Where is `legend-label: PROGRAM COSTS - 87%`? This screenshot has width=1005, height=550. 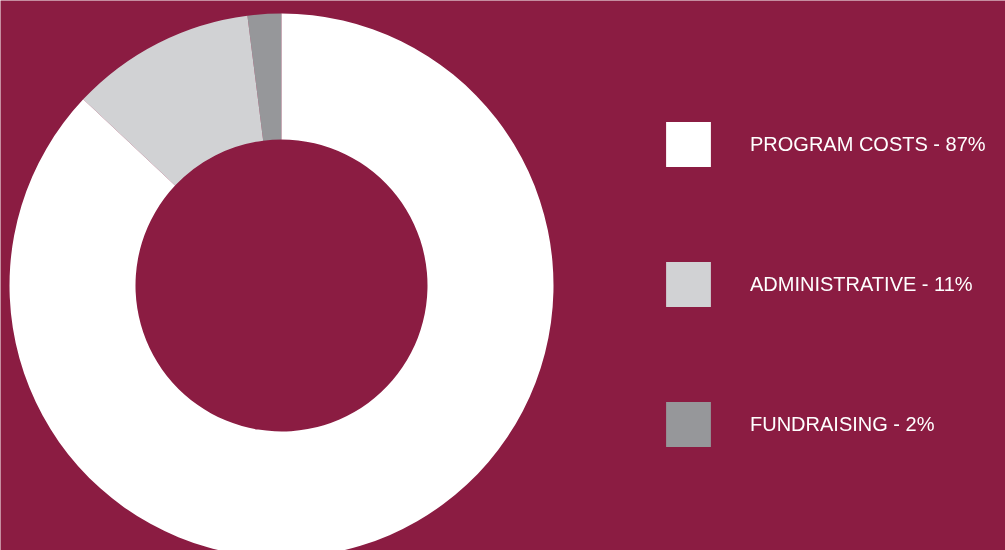
legend-label: PROGRAM COSTS - 87% is located at coordinates (868, 144).